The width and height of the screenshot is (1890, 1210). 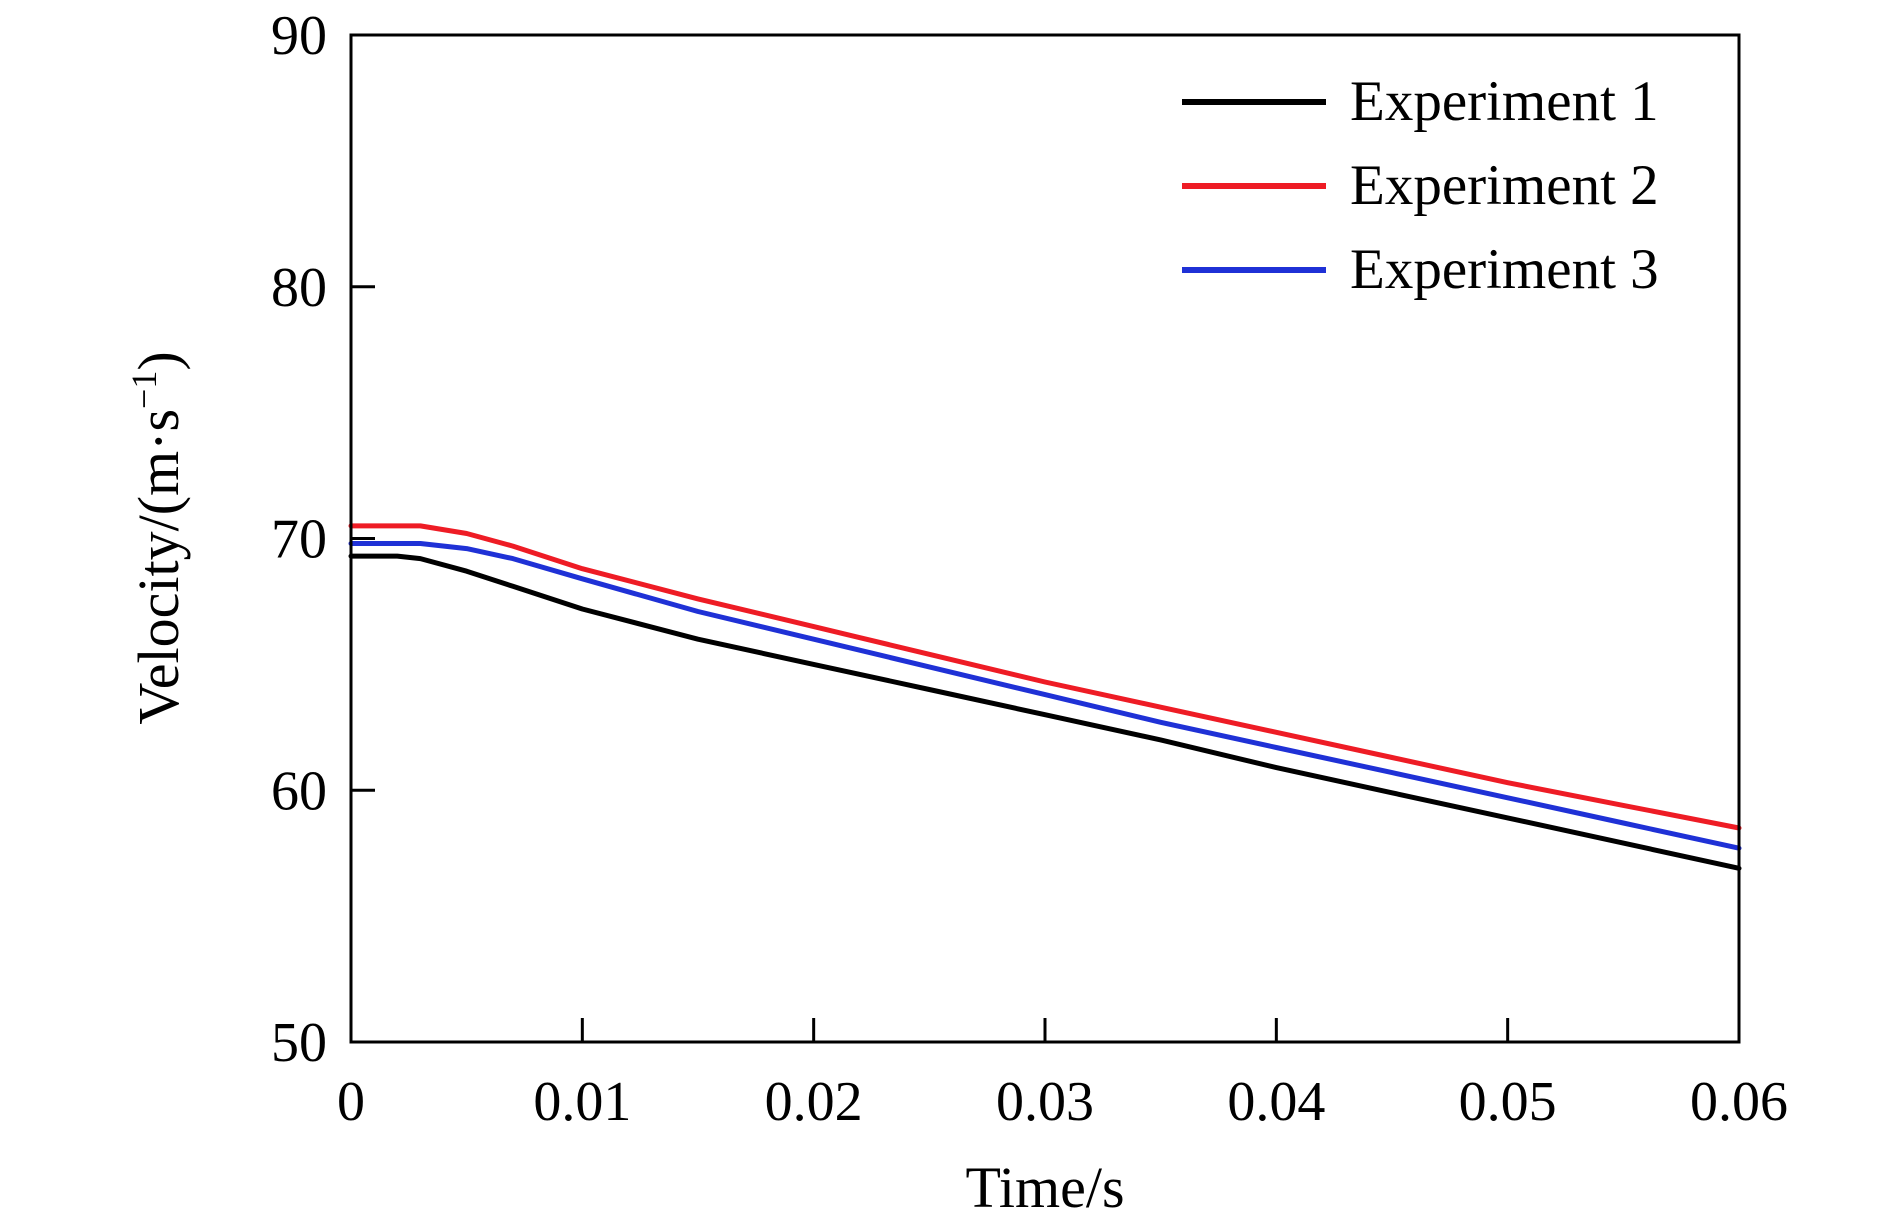 I want to click on y-tick-label: 90, so click(x=299, y=36).